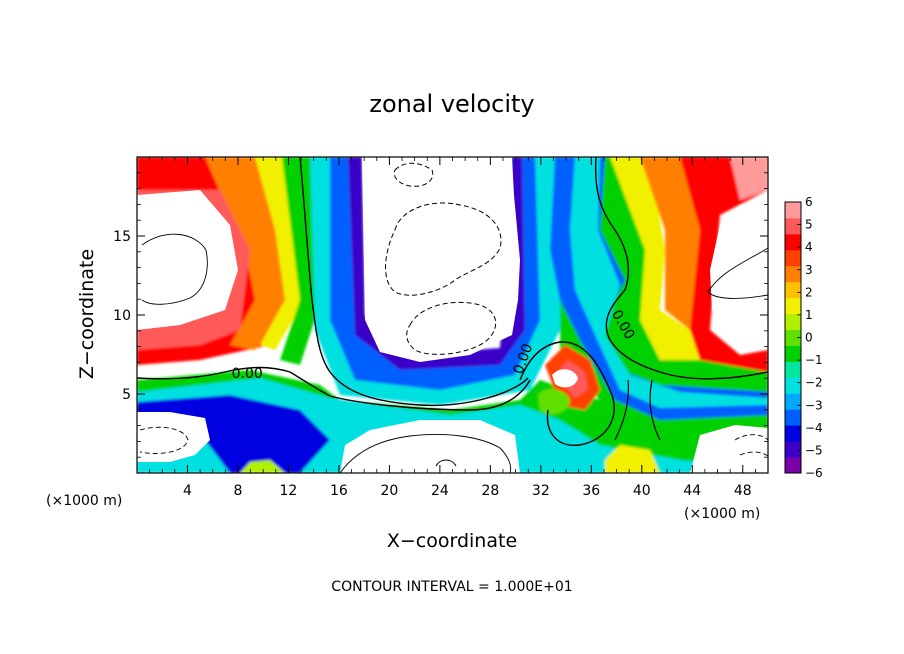 Image resolution: width=904 pixels, height=654 pixels. What do you see at coordinates (814, 405) in the screenshot?
I see `colorbar-tick-label: −3` at bounding box center [814, 405].